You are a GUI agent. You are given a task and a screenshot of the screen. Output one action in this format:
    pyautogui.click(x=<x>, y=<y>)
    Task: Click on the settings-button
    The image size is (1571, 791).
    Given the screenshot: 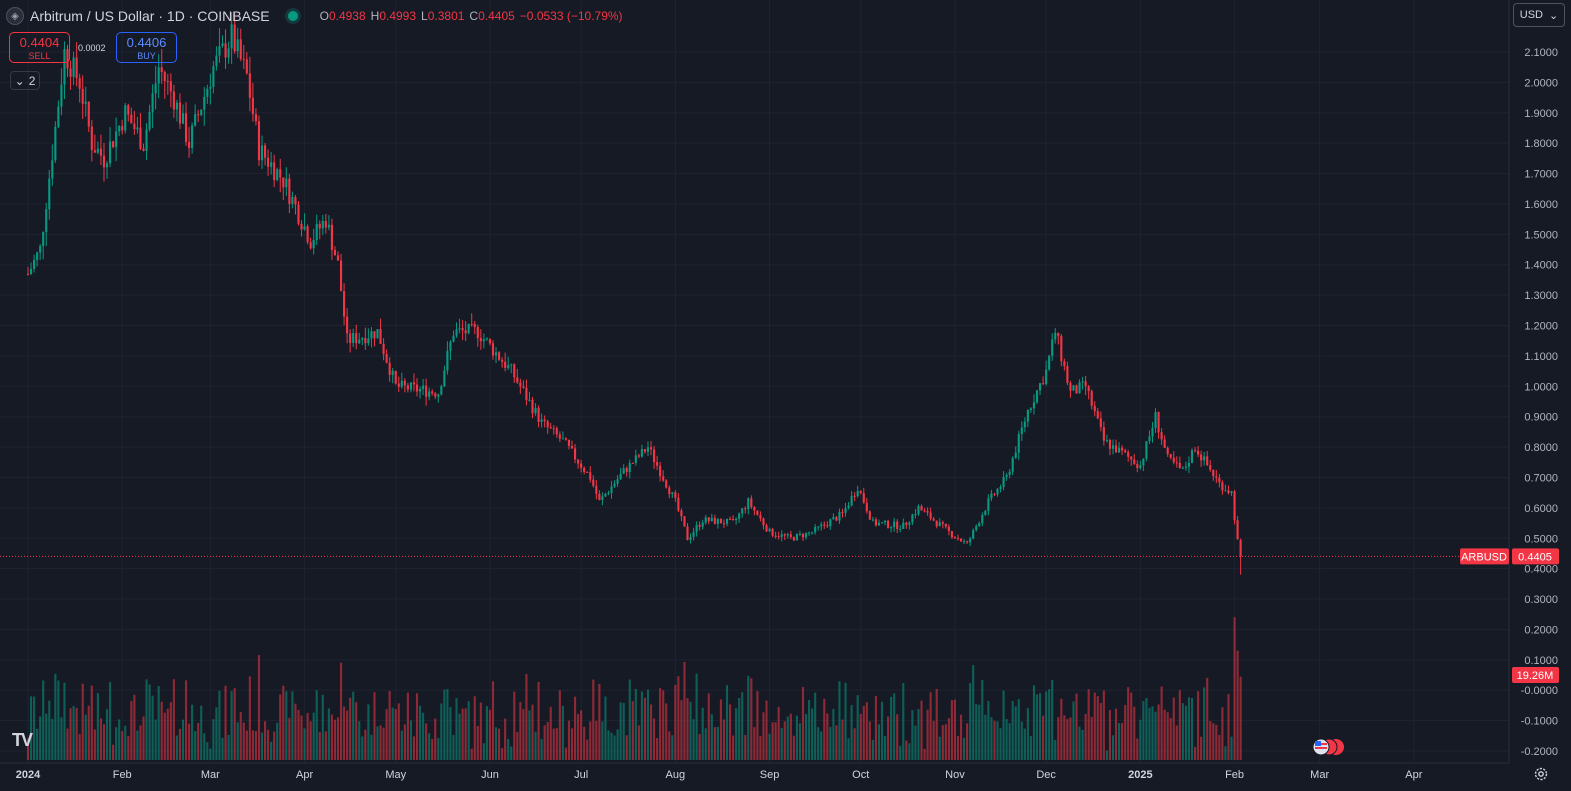 What is the action you would take?
    pyautogui.click(x=1541, y=774)
    